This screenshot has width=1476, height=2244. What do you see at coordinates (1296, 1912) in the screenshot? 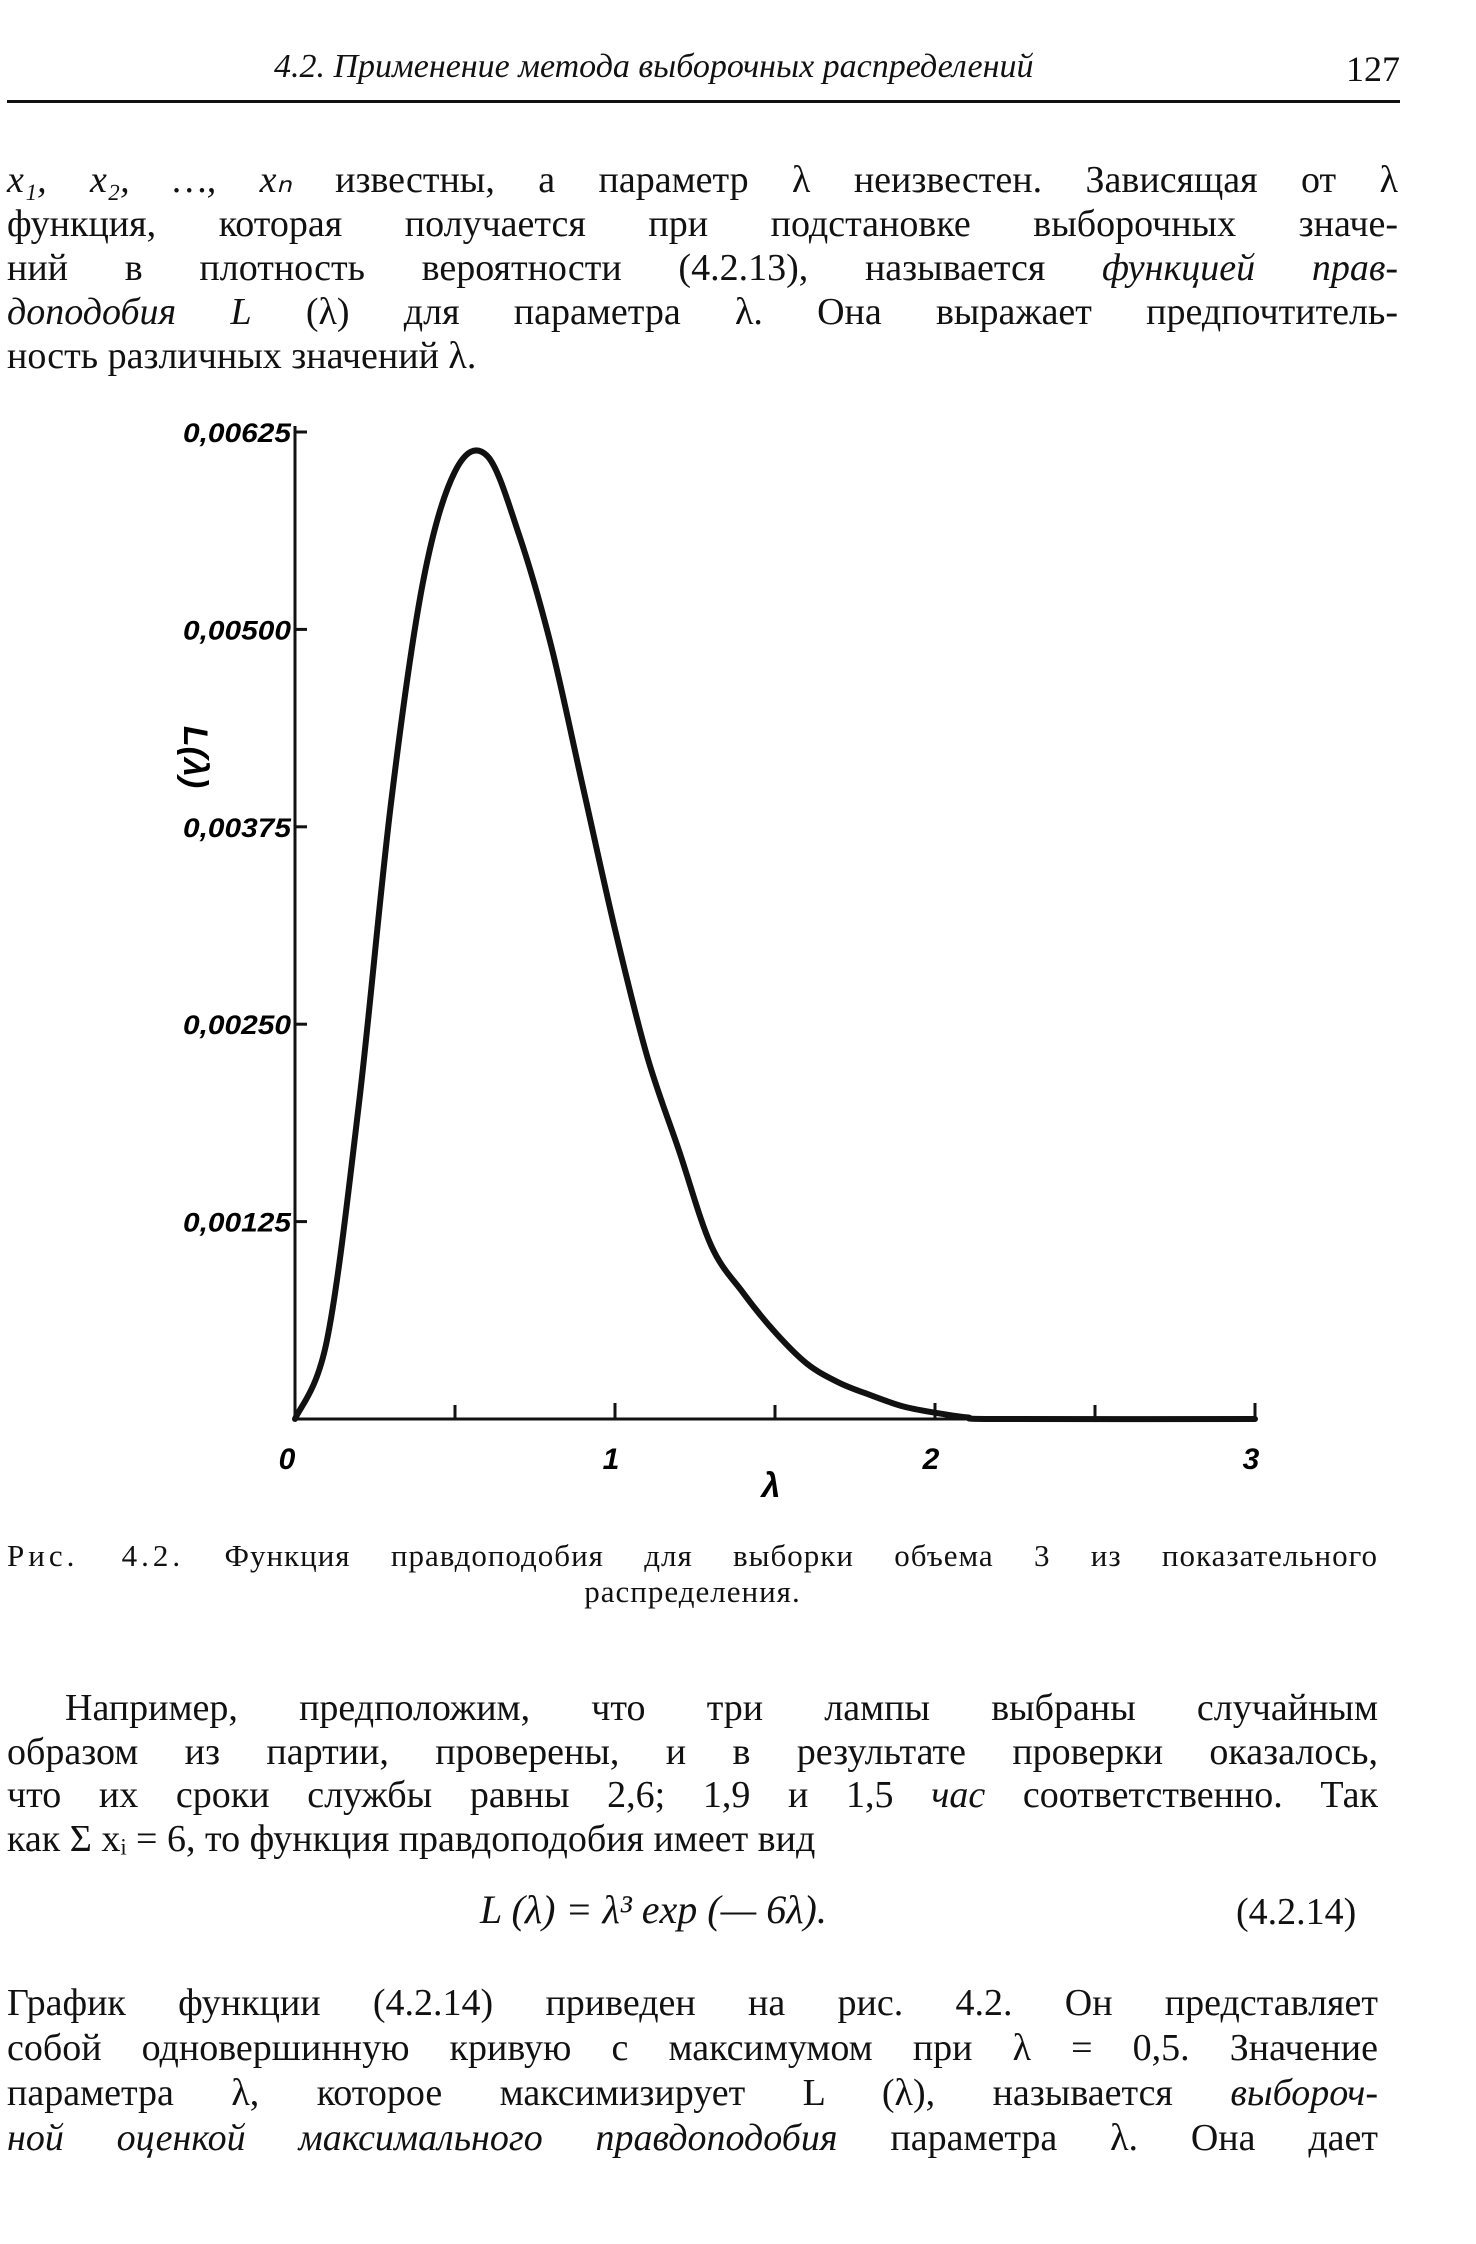
I see `equation-number: (4.2.14)` at bounding box center [1296, 1912].